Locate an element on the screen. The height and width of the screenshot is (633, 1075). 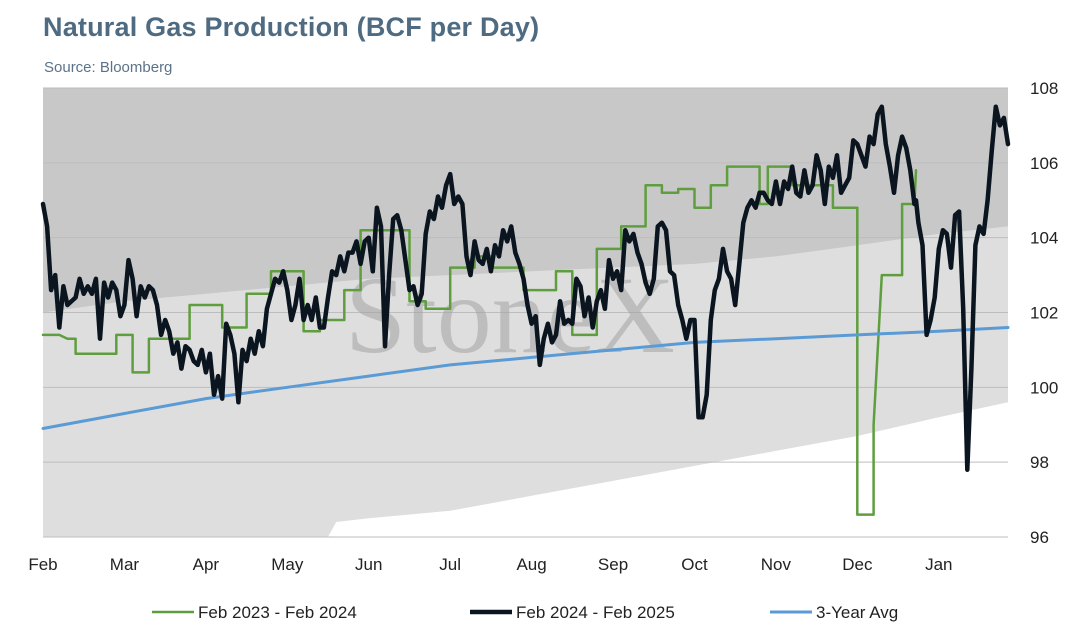
chart-subtitle: Source: Bloomberg is located at coordinates (108, 67).